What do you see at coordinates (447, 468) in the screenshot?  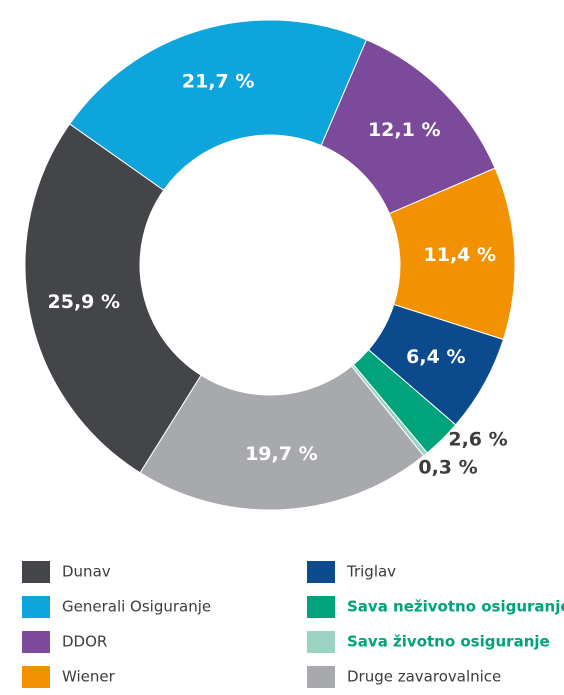 I see `value-label: 0,3 %` at bounding box center [447, 468].